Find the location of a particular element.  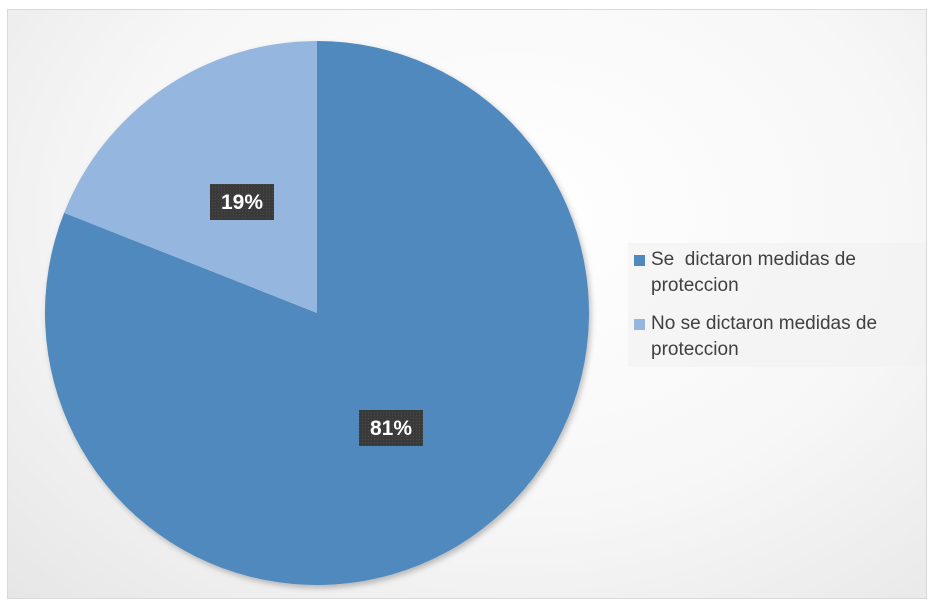

data-label-1: 81% is located at coordinates (391, 428).